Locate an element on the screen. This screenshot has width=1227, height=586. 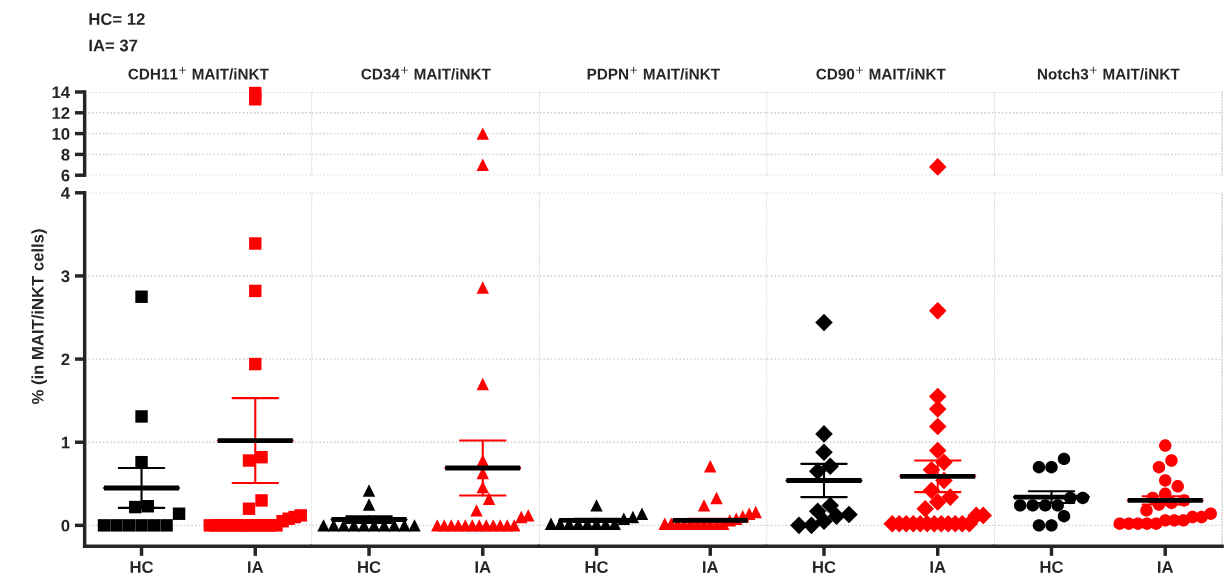
y-tick-label: 10 is located at coordinates (61, 134).